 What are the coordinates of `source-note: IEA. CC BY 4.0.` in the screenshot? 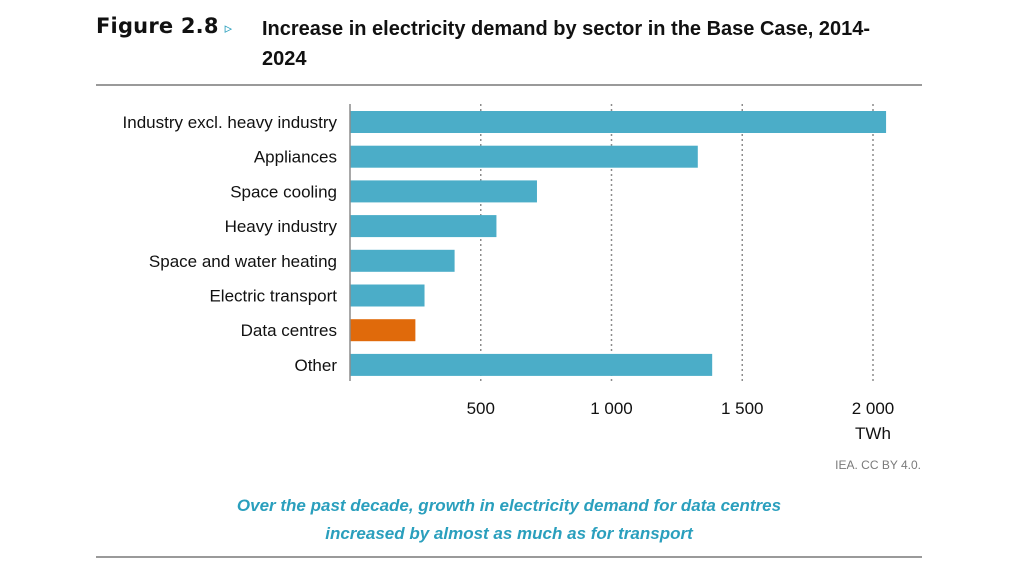 It's located at (878, 465).